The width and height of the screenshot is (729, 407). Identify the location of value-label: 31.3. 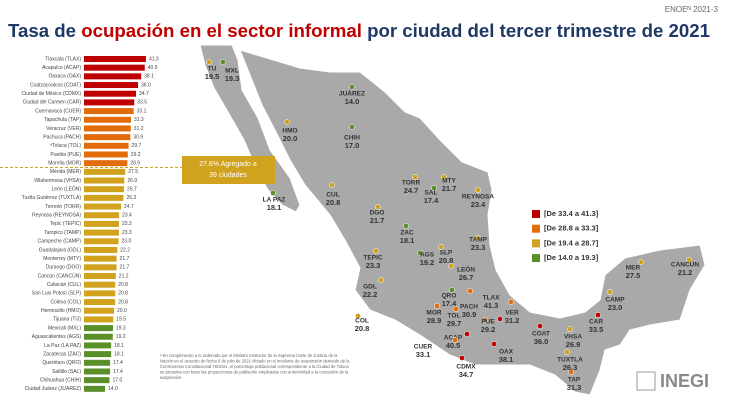
(139, 120).